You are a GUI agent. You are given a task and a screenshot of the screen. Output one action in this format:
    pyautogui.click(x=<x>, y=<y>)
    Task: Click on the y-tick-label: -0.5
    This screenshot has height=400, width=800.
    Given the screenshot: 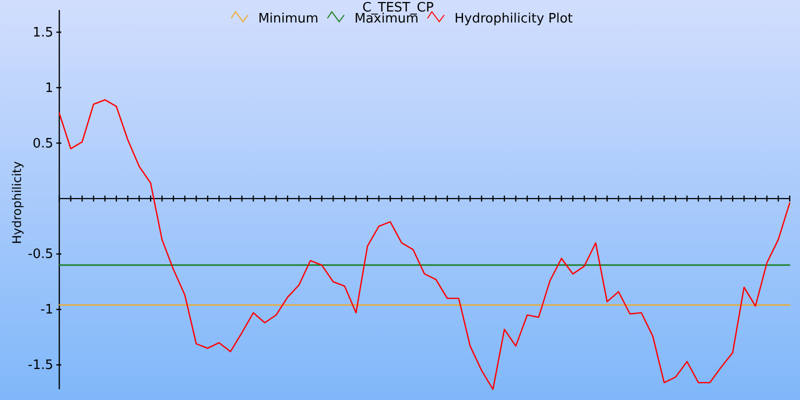 What is the action you would take?
    pyautogui.click(x=41, y=254)
    